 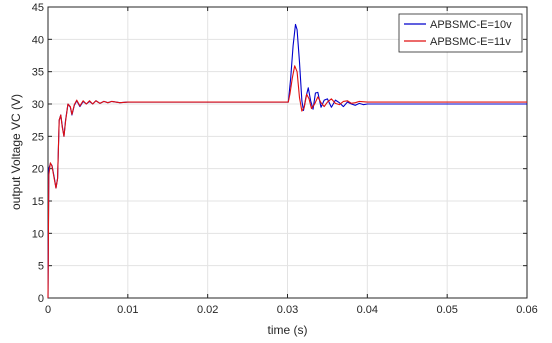 What do you see at coordinates (287, 310) in the screenshot?
I see `x-tick-label: 0.03` at bounding box center [287, 310].